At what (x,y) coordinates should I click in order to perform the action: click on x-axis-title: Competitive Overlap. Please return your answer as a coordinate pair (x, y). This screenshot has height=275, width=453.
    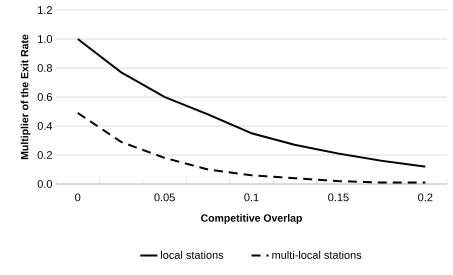
    Looking at the image, I should click on (251, 219).